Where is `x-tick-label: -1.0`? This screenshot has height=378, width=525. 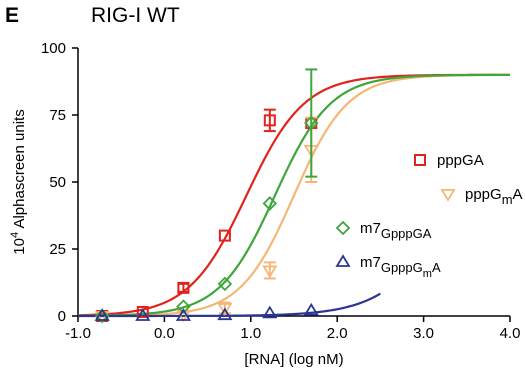
x-tick-label: -1.0 is located at coordinates (78, 333).